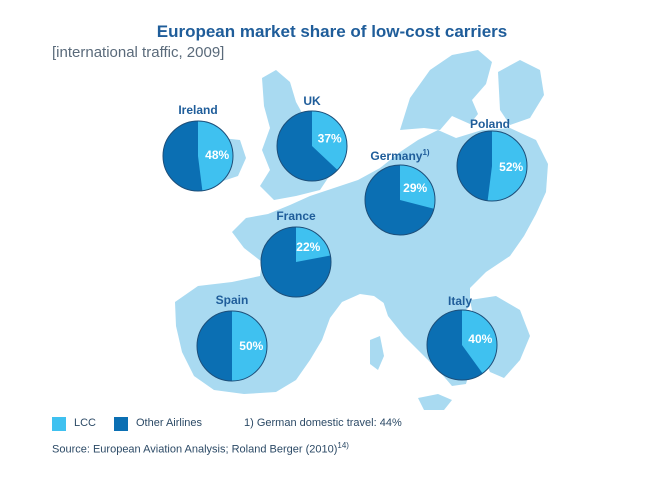 This screenshot has height=492, width=664. I want to click on chart-subtitle: [international traffic, 2009], so click(138, 52).